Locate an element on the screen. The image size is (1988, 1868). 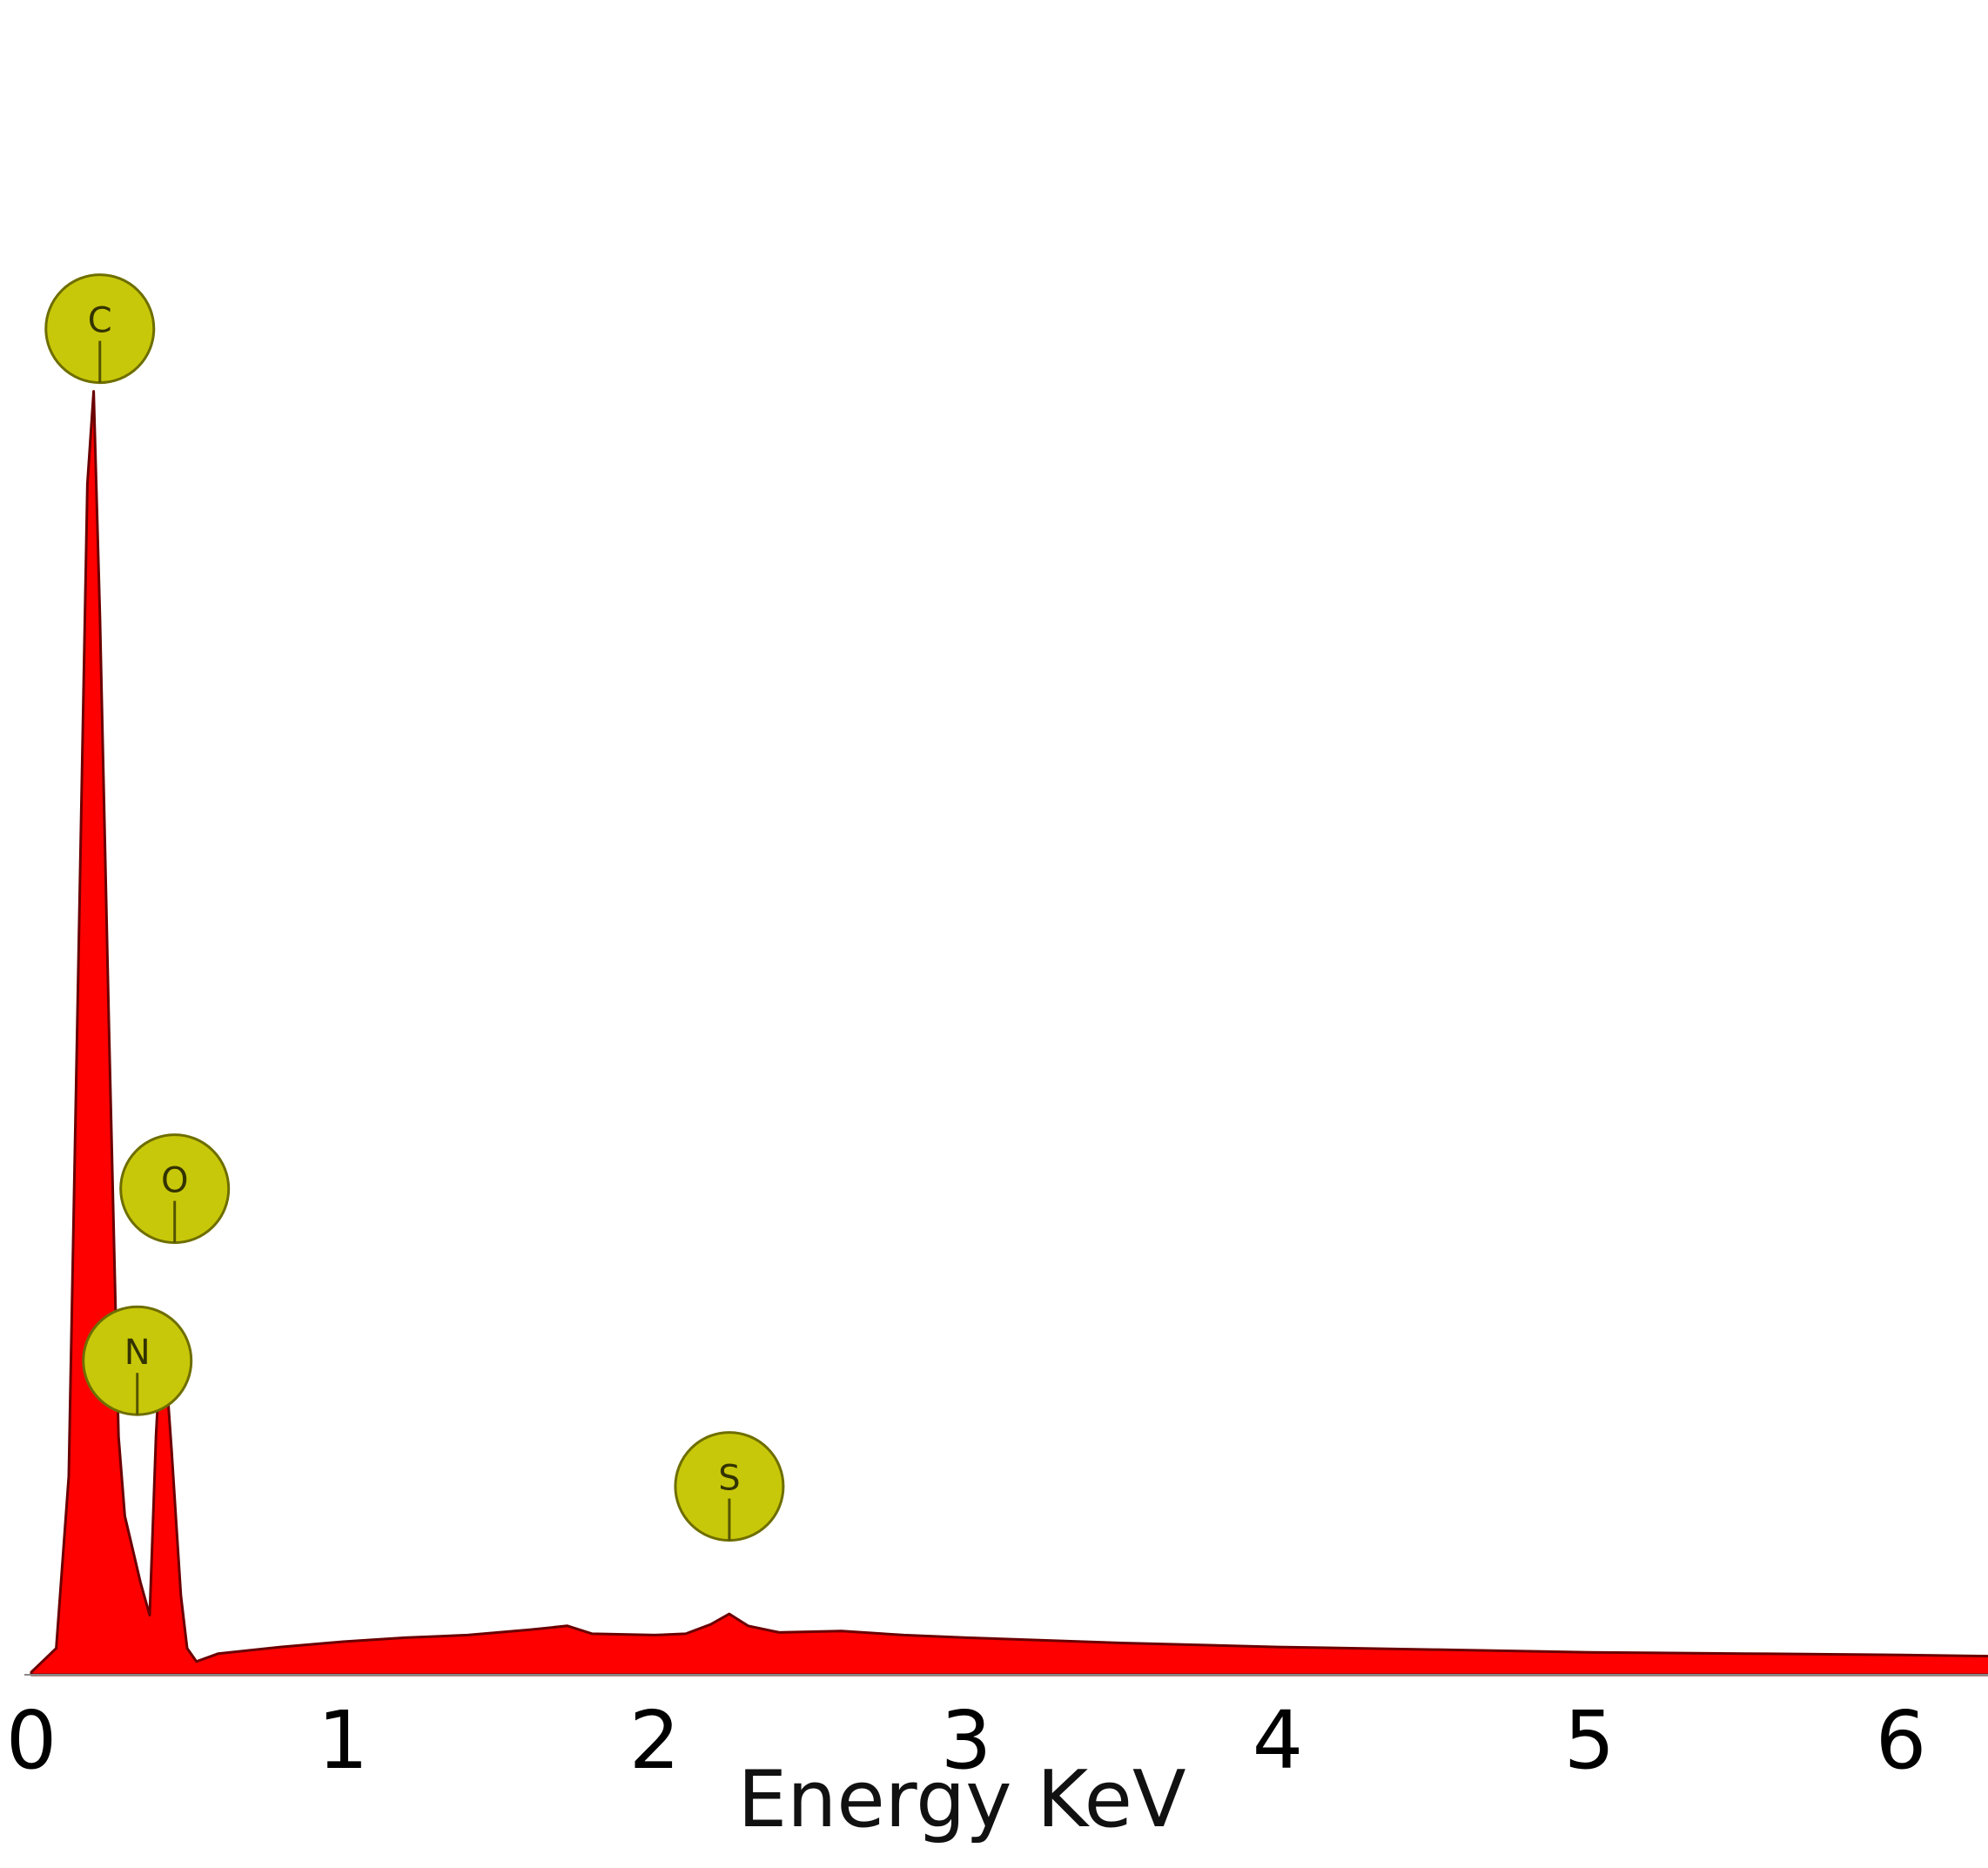
peak-element-label: O is located at coordinates (174, 1181).